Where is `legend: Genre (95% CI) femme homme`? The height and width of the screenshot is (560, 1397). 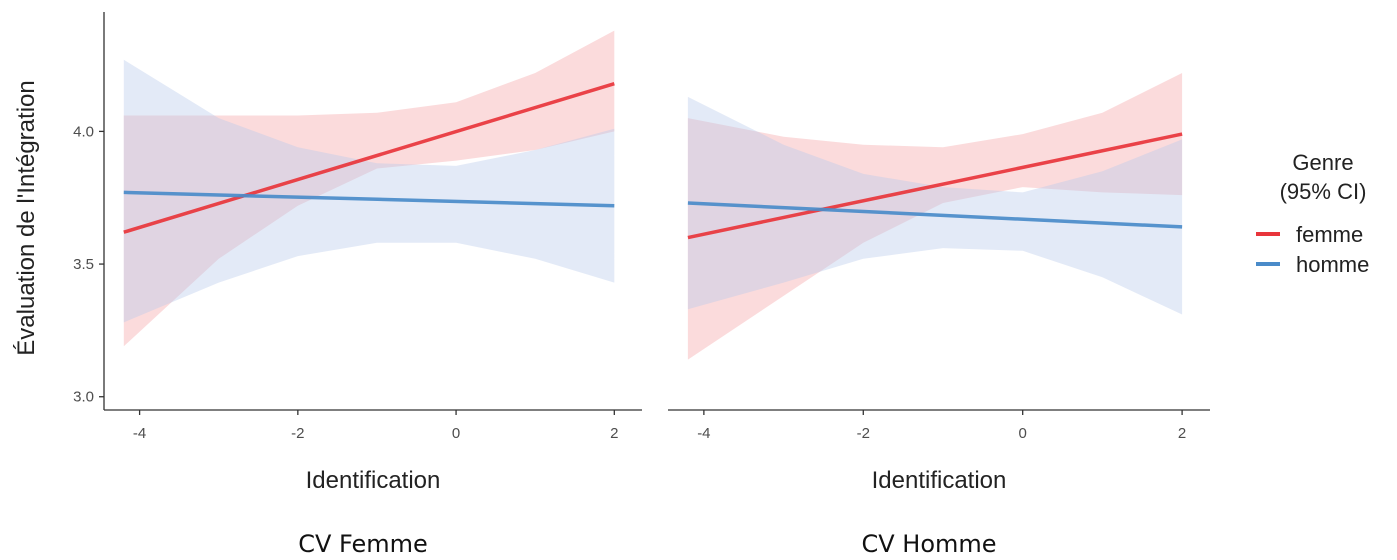 legend: Genre (95% CI) femme homme is located at coordinates (1312, 213).